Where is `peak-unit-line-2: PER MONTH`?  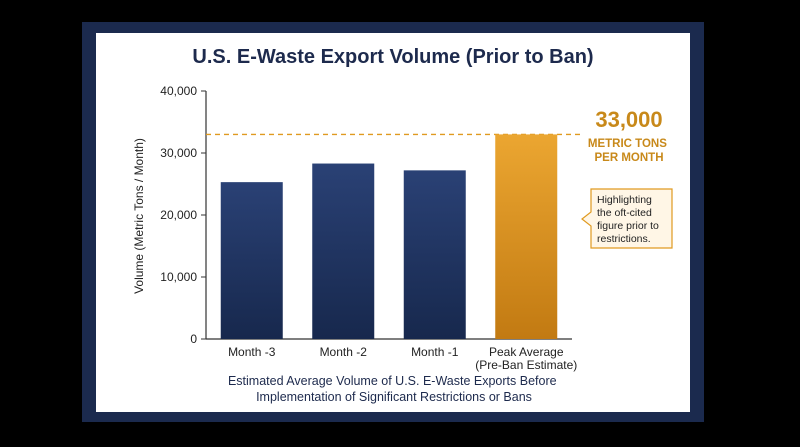 peak-unit-line-2: PER MONTH is located at coordinates (629, 158).